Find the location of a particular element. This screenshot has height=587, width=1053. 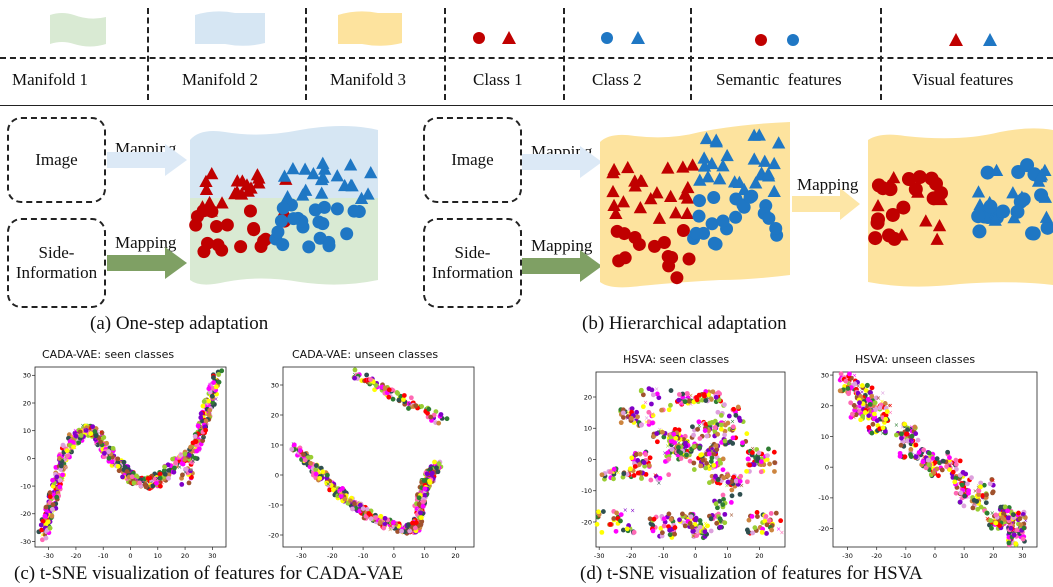

x-tick-label: -30 is located at coordinates (599, 556).